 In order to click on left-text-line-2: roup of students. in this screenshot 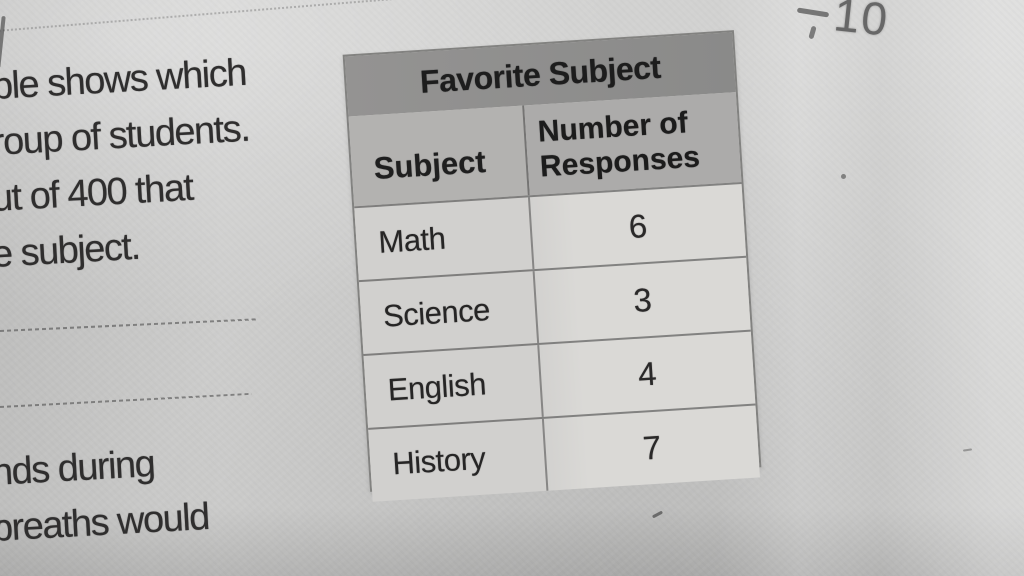, I will do `click(125, 135)`.